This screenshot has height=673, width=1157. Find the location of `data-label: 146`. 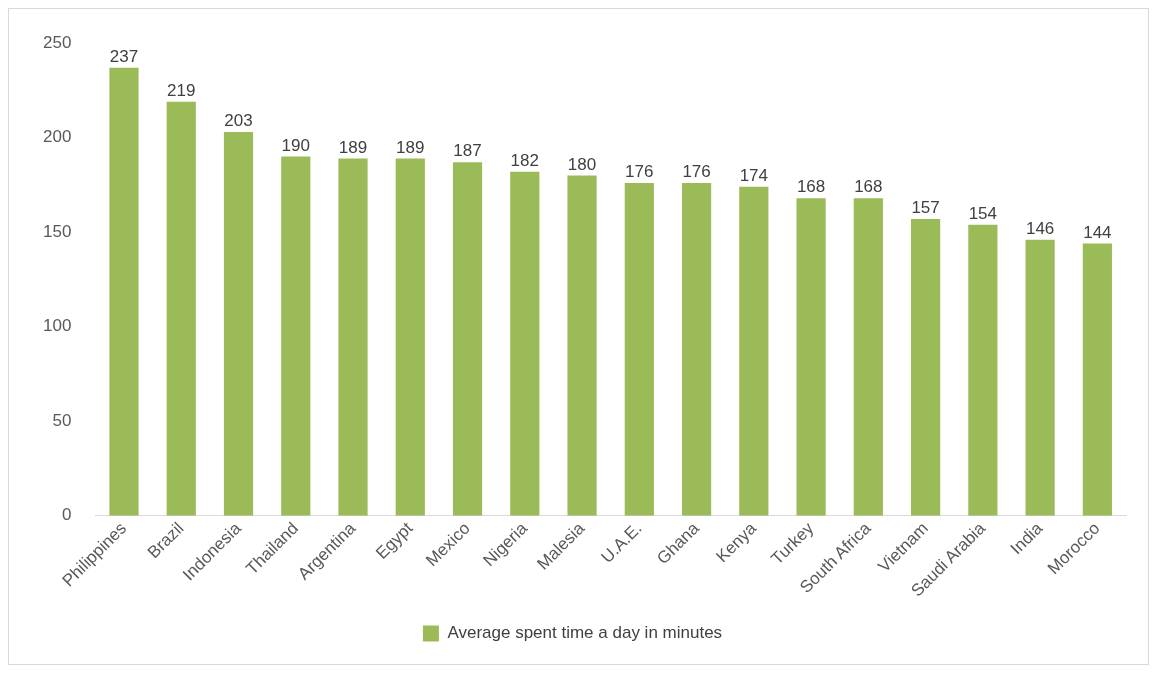

data-label: 146 is located at coordinates (1040, 228).